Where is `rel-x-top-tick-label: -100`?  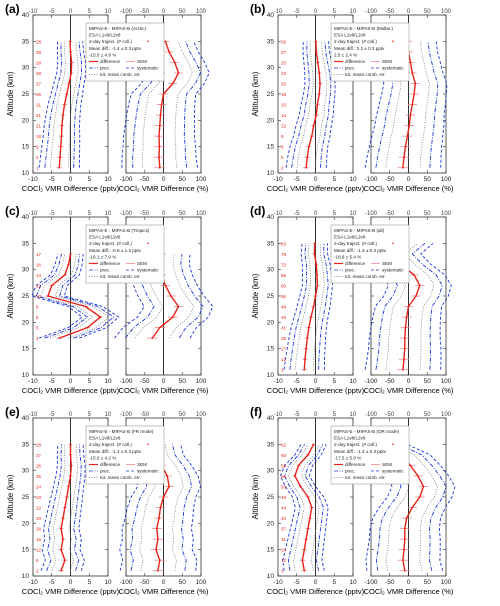
rel-x-top-tick-label: -100 is located at coordinates (371, 415).